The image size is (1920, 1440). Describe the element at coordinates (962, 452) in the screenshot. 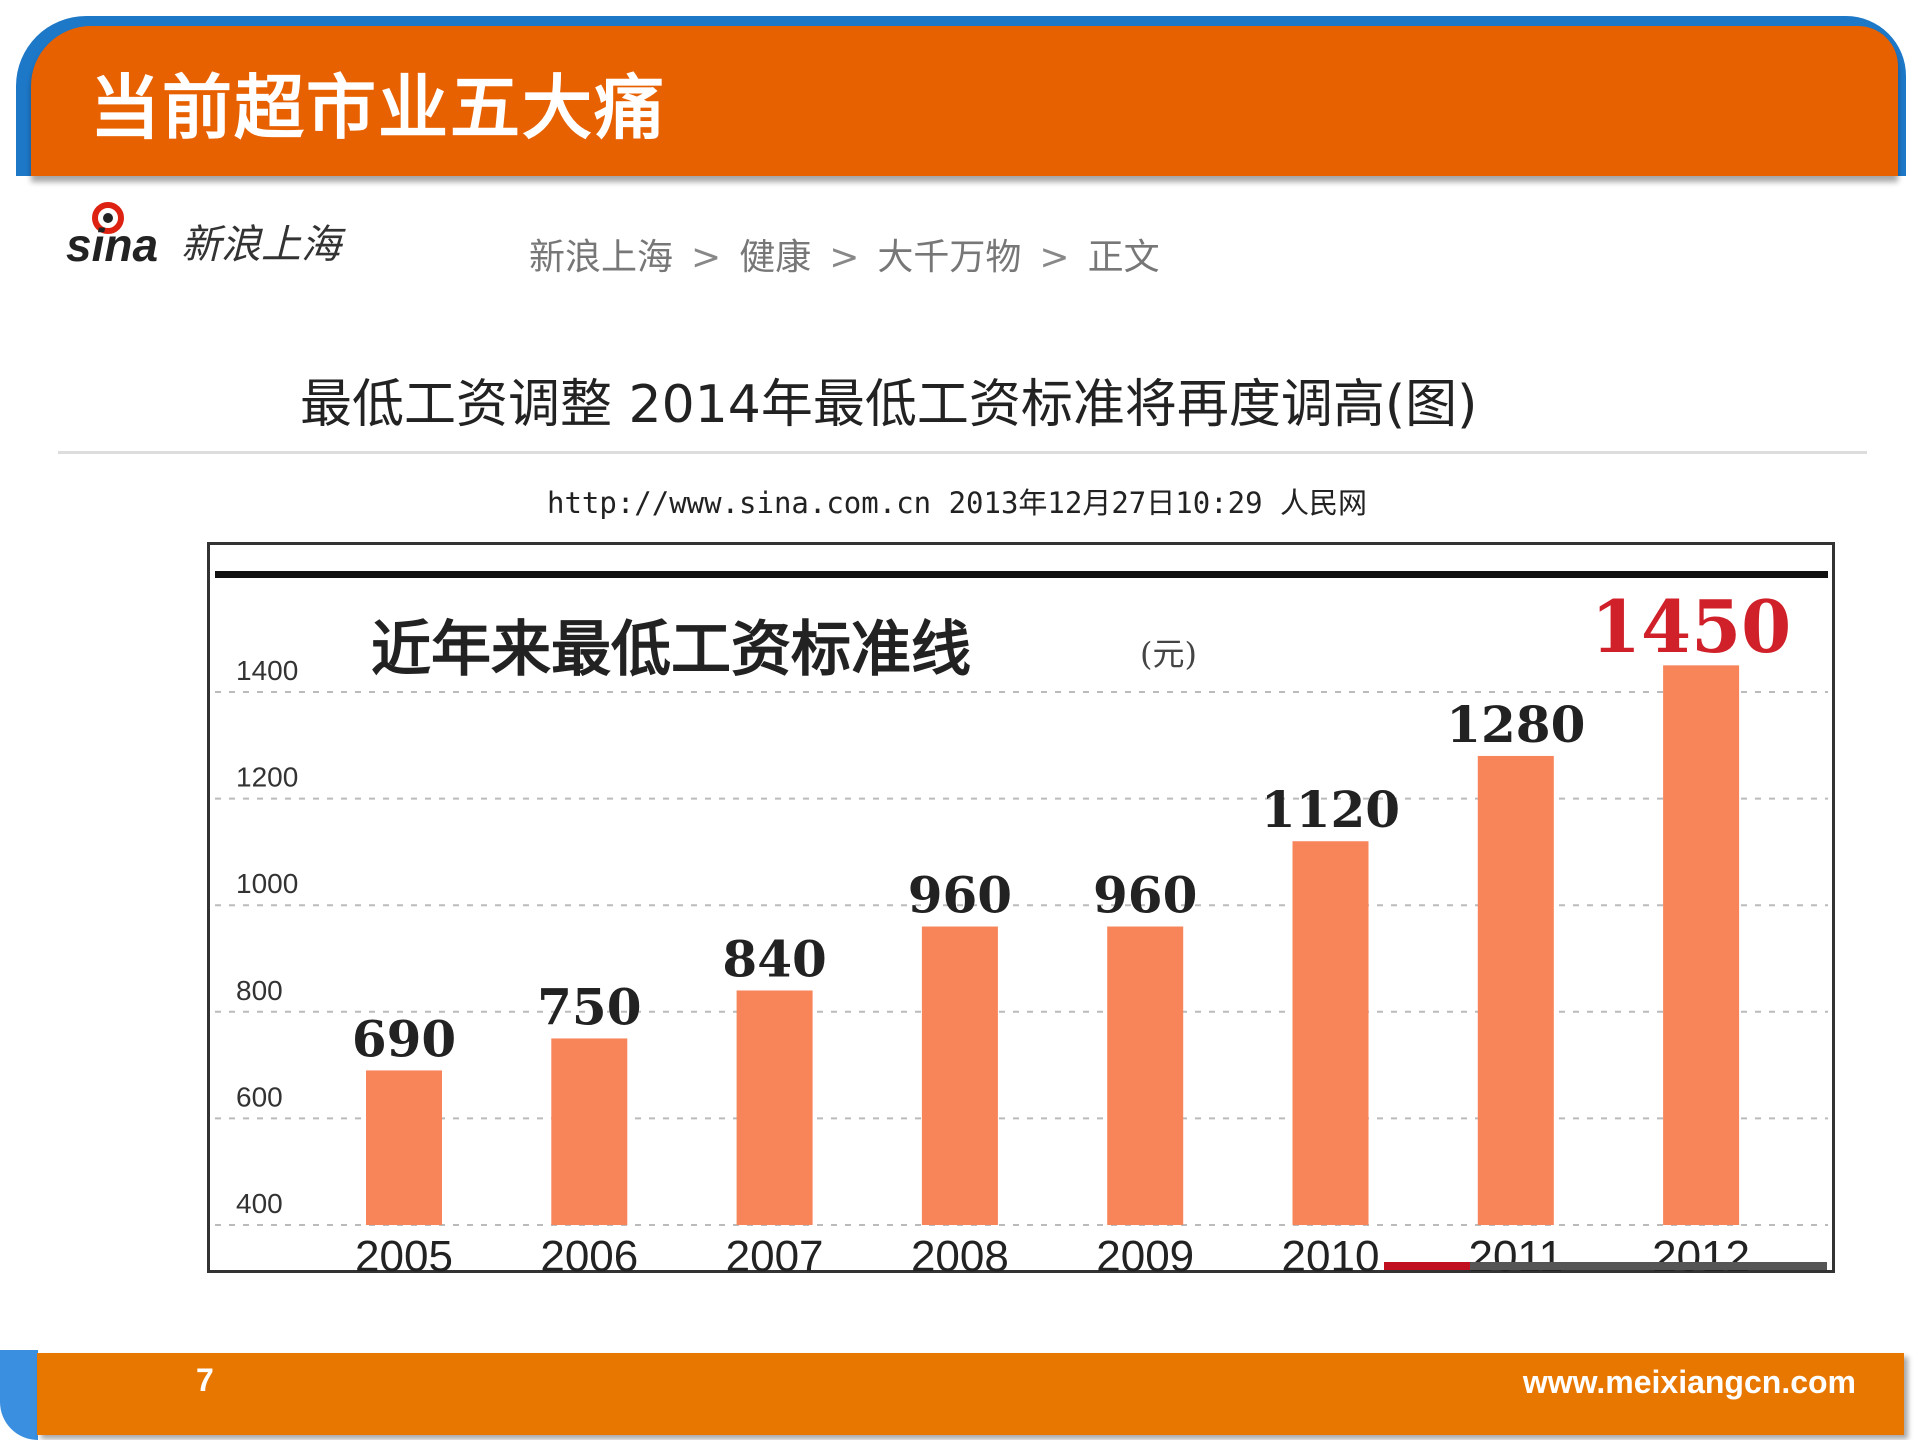

I see `divider` at that location.